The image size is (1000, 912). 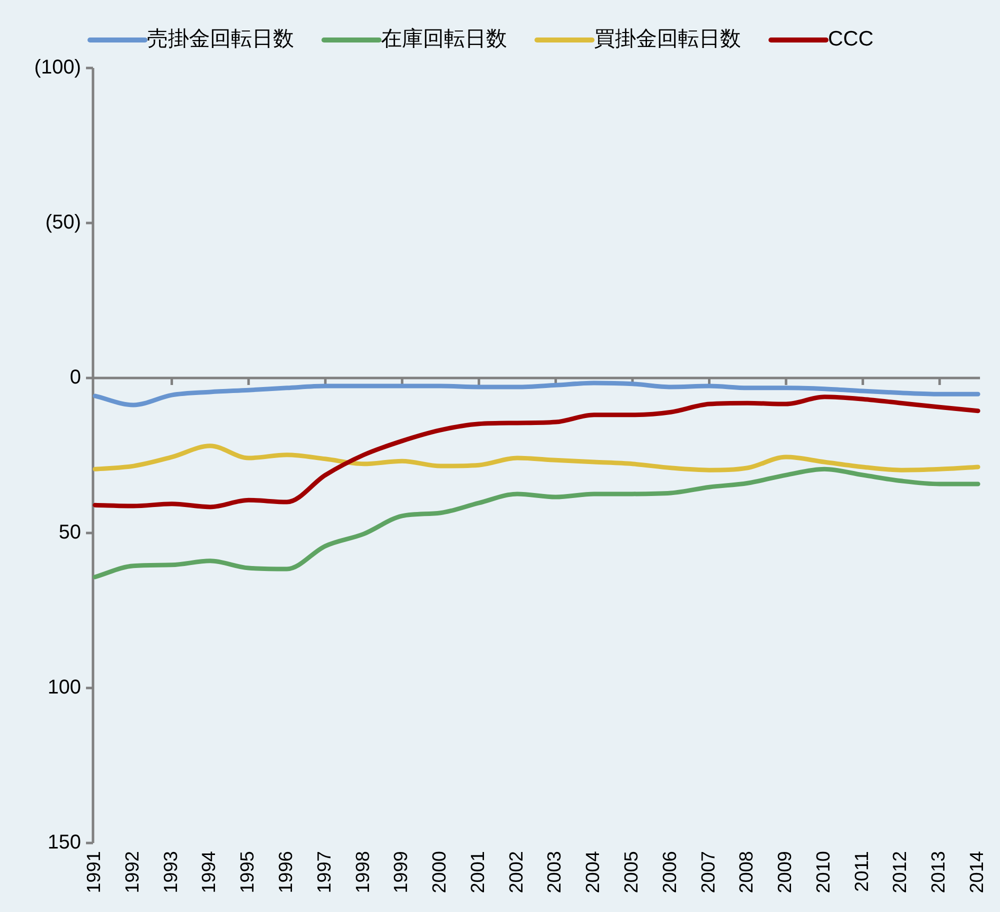 I want to click on x-tick-label: 2006, so click(x=670, y=872).